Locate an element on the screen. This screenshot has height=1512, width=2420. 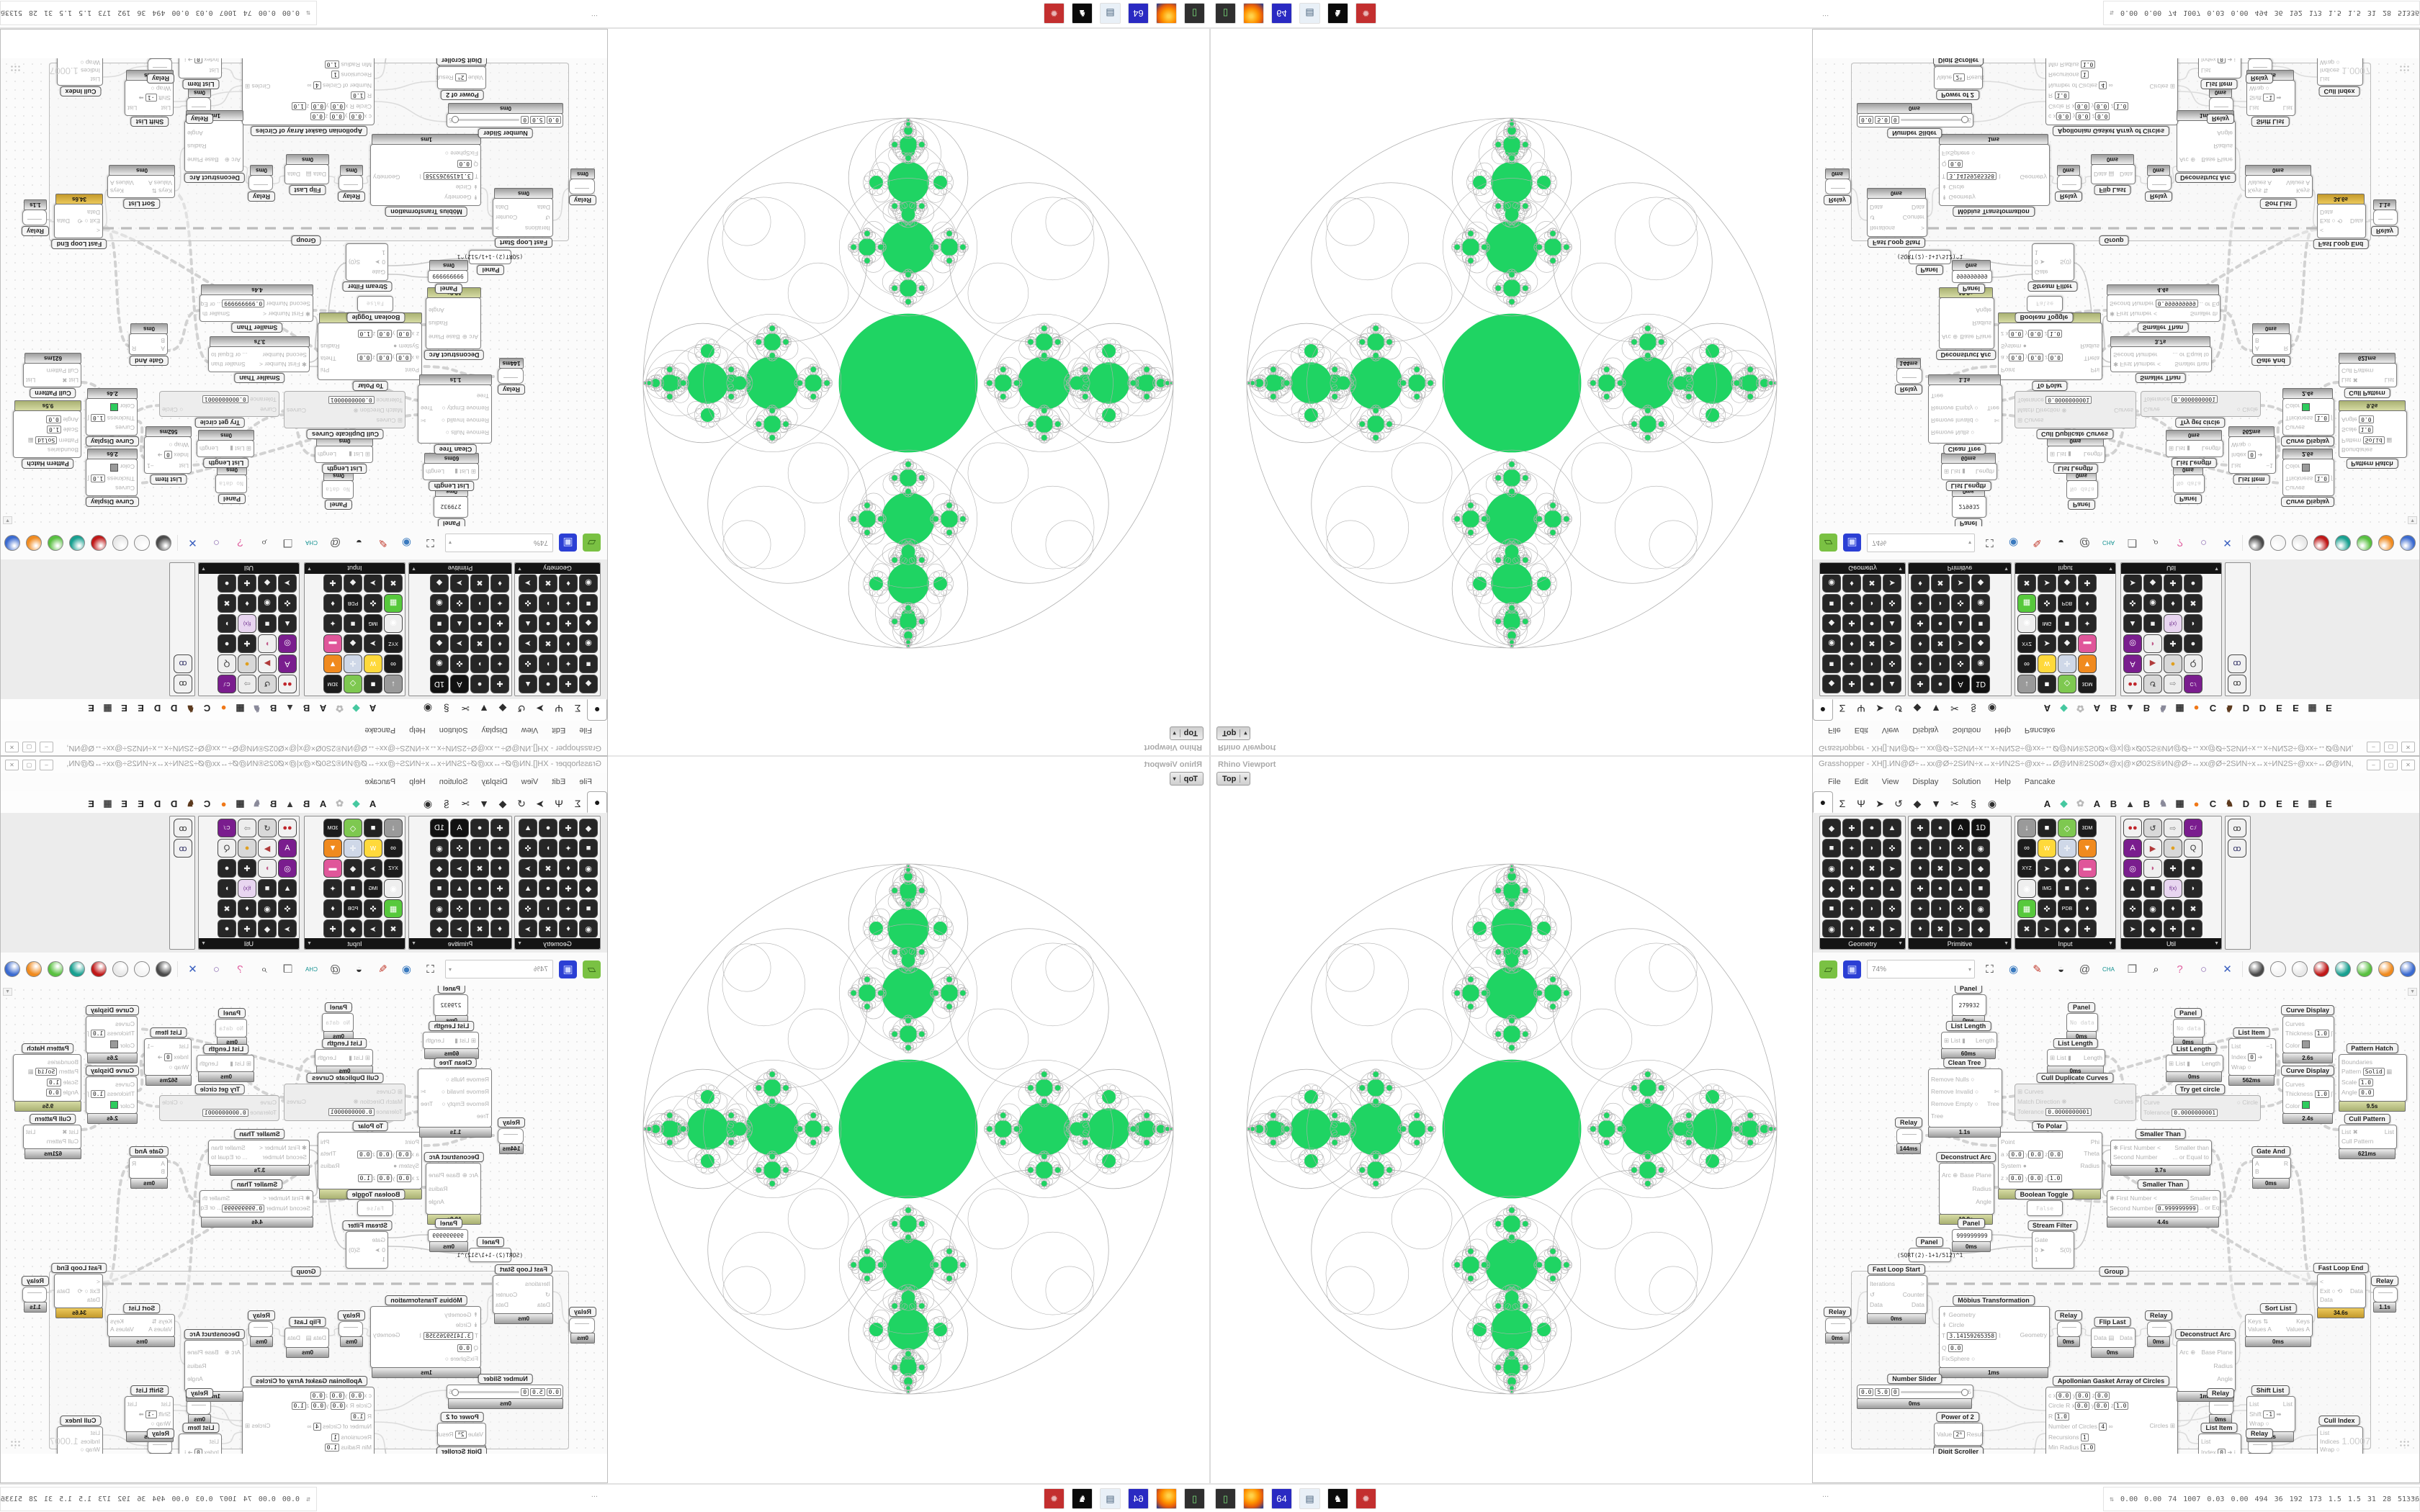
gh-node-stream-filter: Gate 0 ➤ S(0) 1 is located at coordinates (367, 1250).